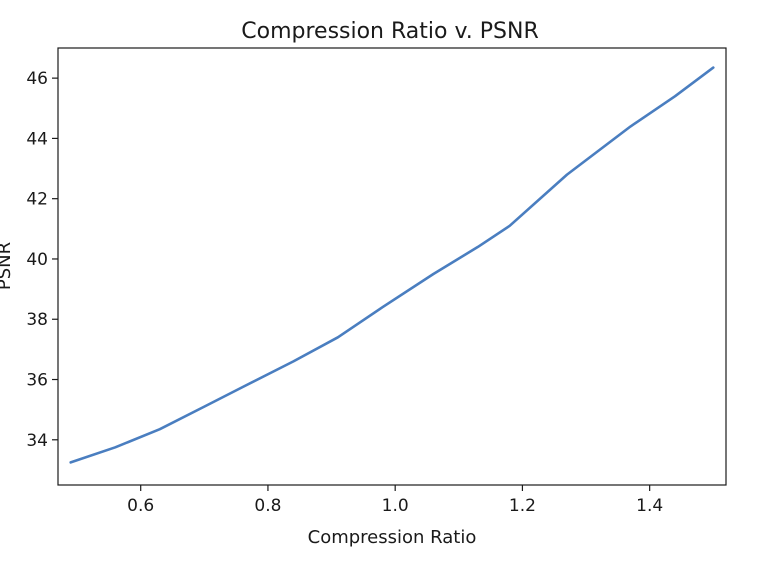 The height and width of the screenshot is (582, 770). What do you see at coordinates (37, 200) in the screenshot?
I see `y-tick-label: 42` at bounding box center [37, 200].